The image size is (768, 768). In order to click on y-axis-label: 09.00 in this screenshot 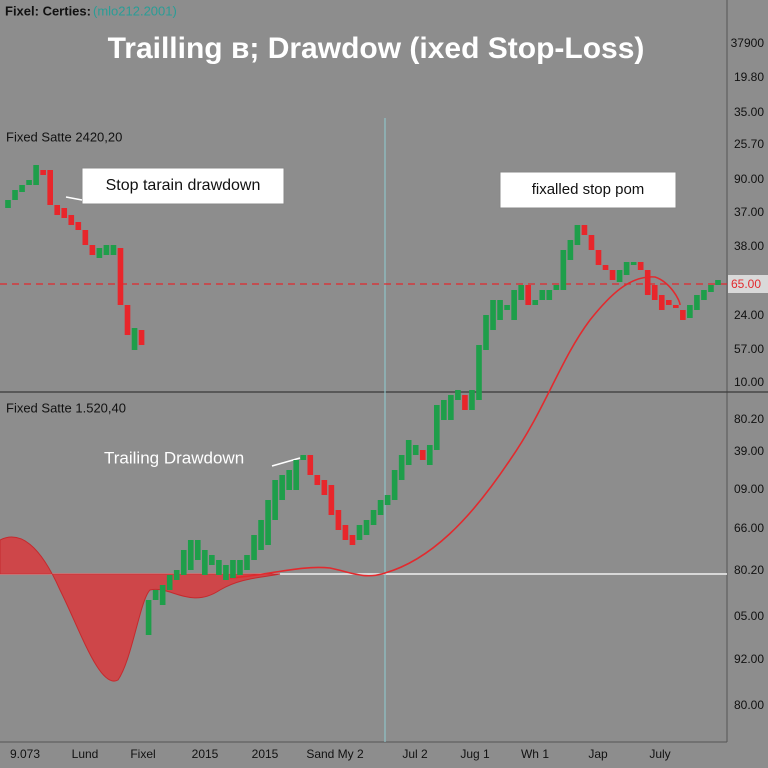, I will do `click(749, 489)`.